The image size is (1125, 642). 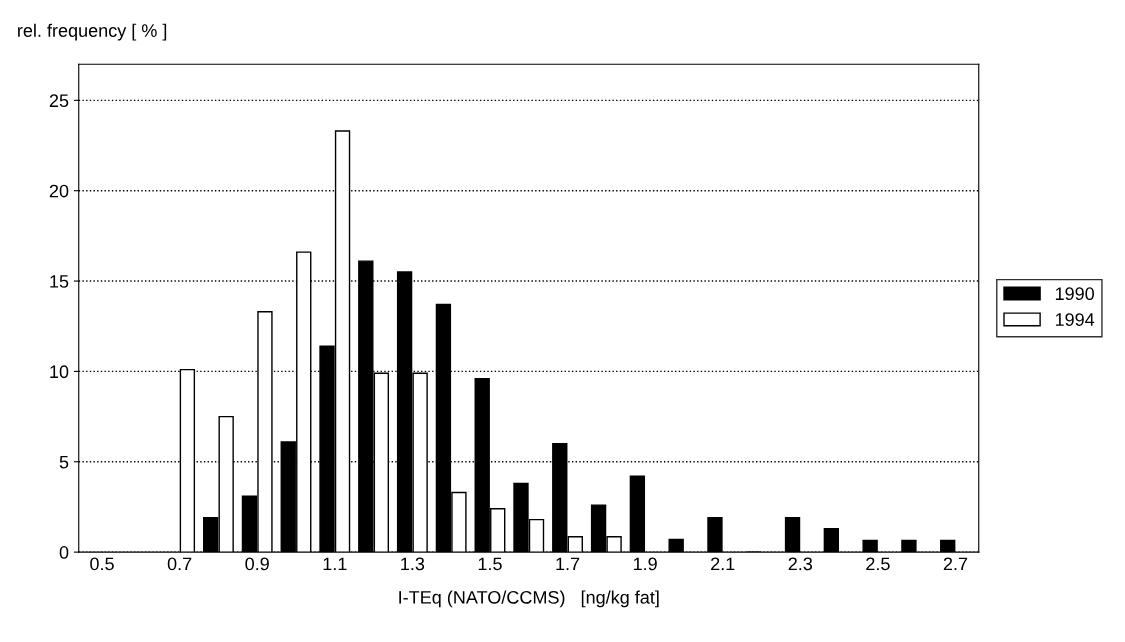 What do you see at coordinates (335, 564) in the screenshot?
I see `x-tick-label: 1.1` at bounding box center [335, 564].